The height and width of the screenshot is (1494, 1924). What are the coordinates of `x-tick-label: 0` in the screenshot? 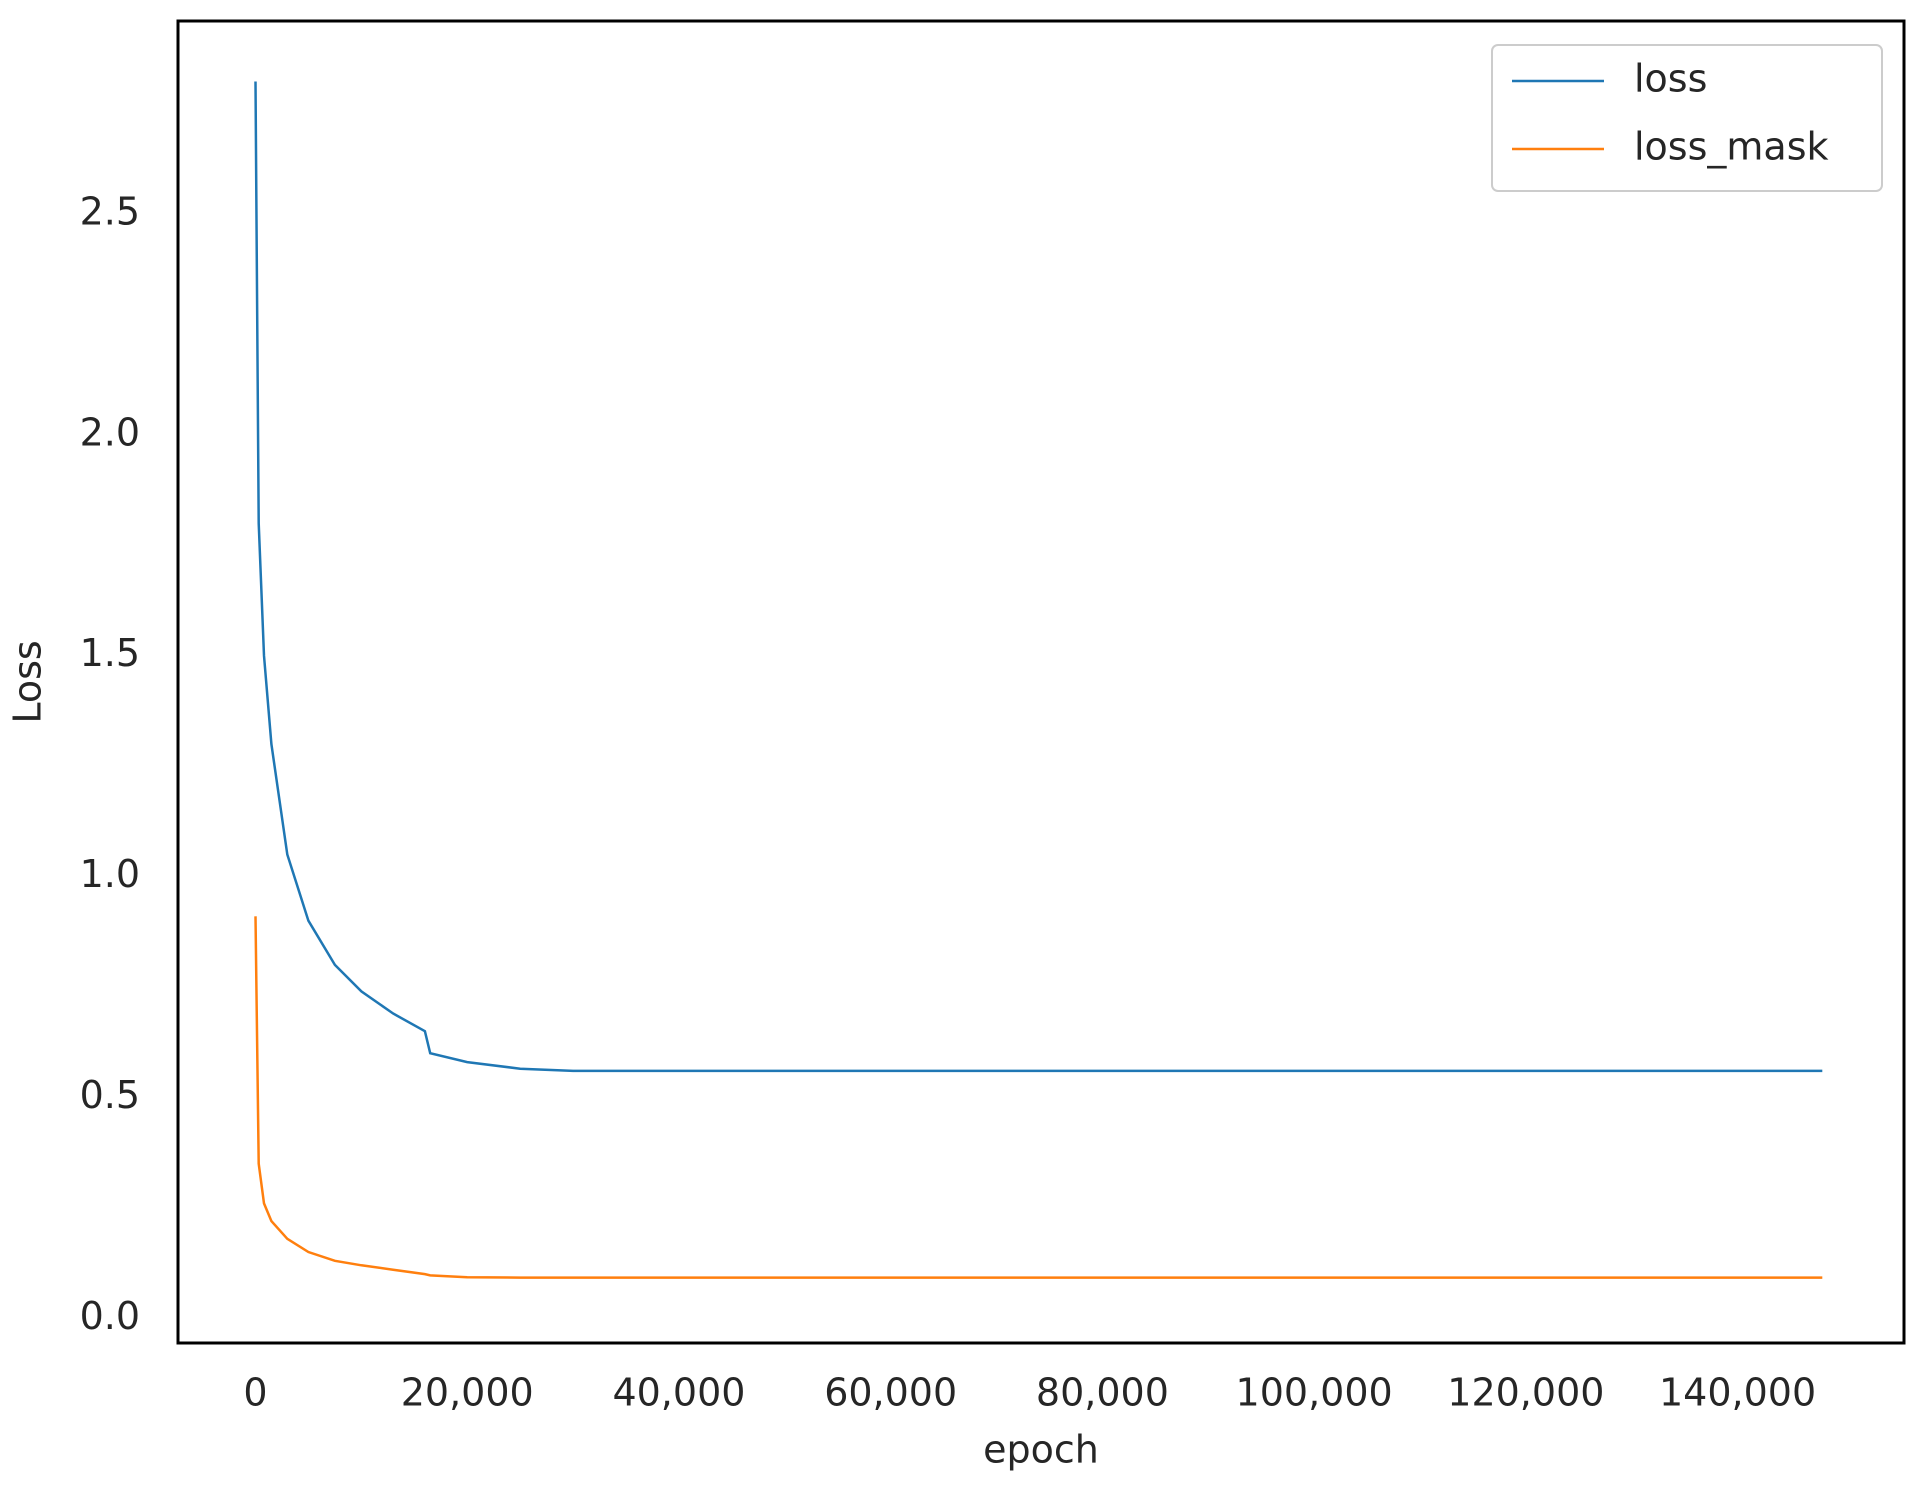 It's located at (255, 1393).